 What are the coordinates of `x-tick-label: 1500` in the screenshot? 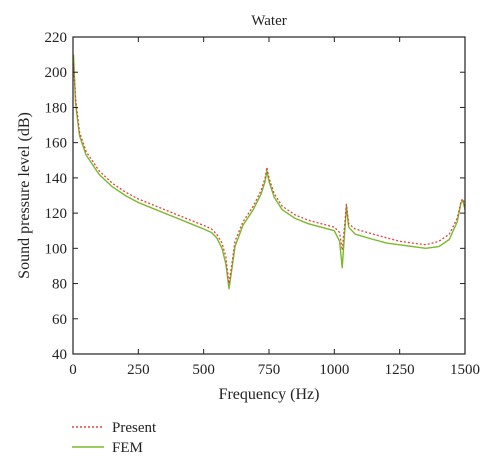 It's located at (465, 370).